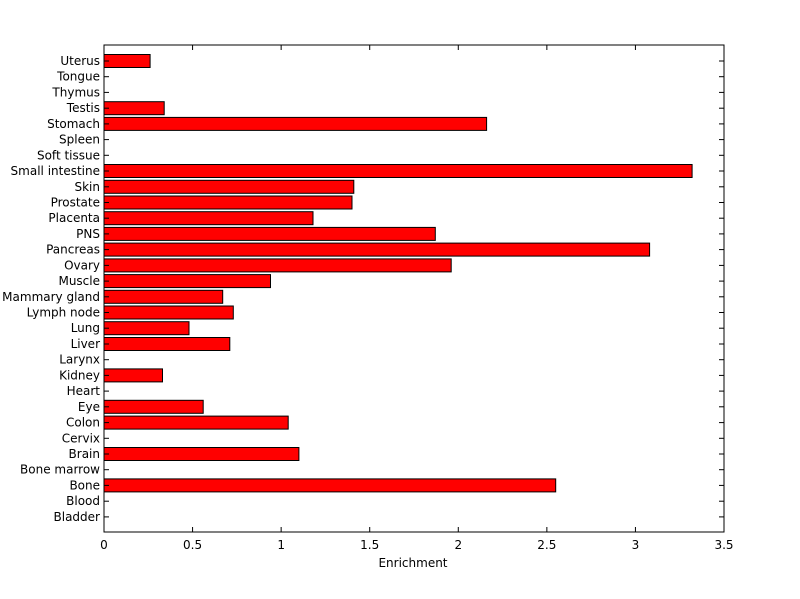  What do you see at coordinates (80, 61) in the screenshot?
I see `y-tick-label: Uterus` at bounding box center [80, 61].